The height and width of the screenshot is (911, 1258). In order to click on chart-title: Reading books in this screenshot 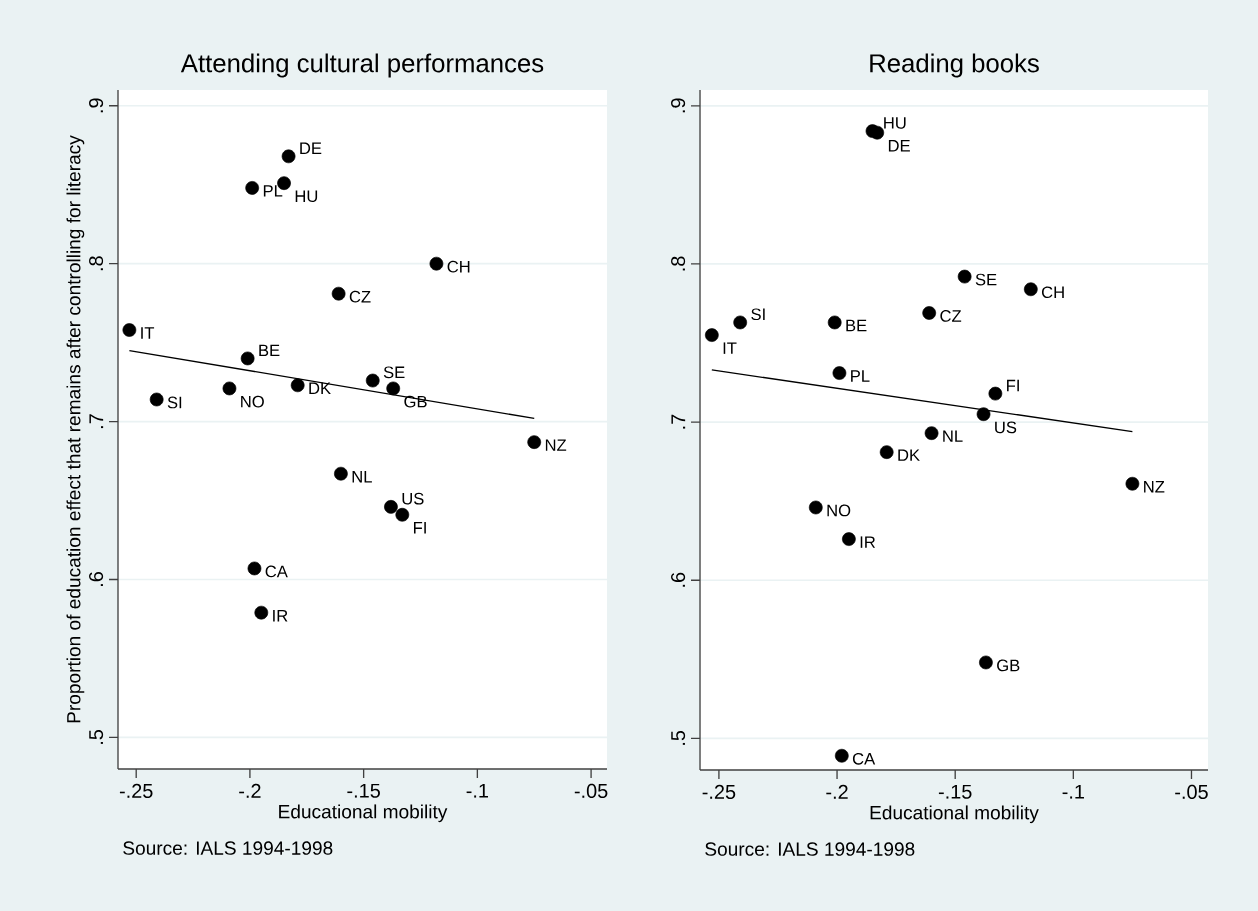, I will do `click(954, 65)`.